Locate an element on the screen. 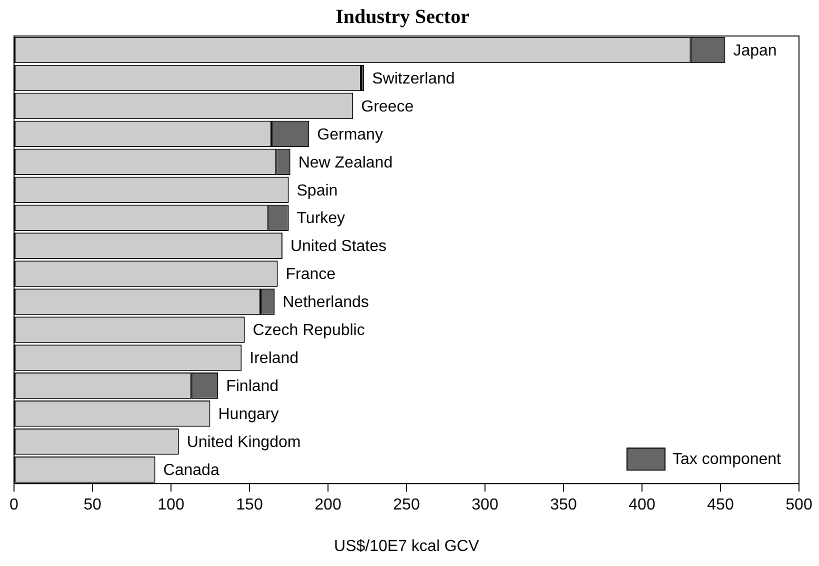 The height and width of the screenshot is (566, 819). x-tick-label: 400 is located at coordinates (642, 505).